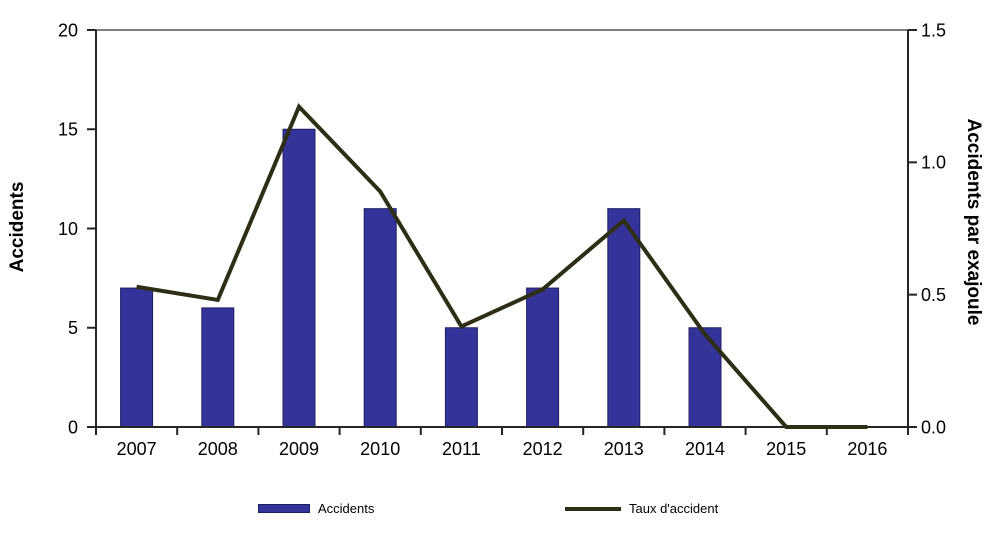 This screenshot has width=1000, height=535. I want to click on left-tick-label: 5, so click(73, 328).